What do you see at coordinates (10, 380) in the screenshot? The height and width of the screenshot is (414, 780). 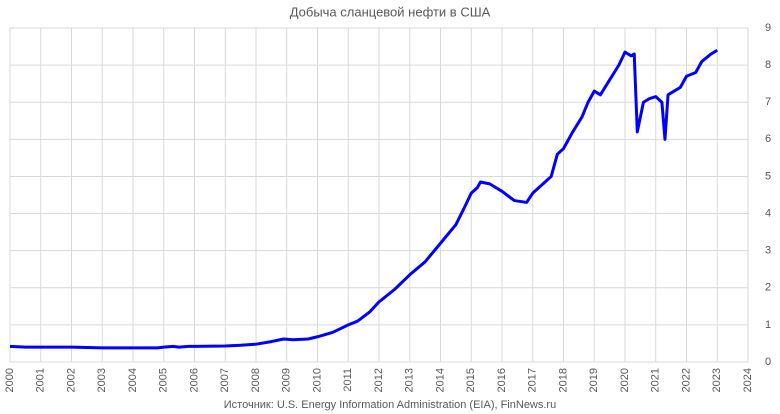 I see `x-tick-label: 2000` at bounding box center [10, 380].